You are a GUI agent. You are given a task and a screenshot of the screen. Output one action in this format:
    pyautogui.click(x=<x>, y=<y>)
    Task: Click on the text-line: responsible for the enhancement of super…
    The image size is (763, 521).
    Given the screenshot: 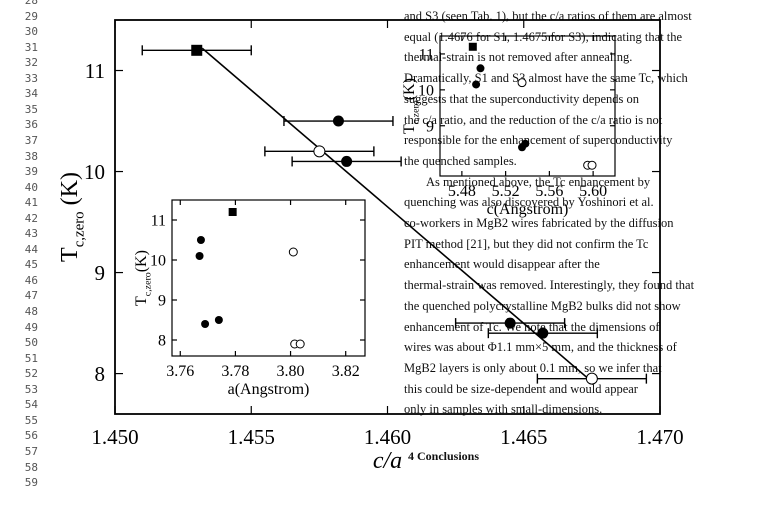 What is the action you would take?
    pyautogui.click(x=538, y=140)
    